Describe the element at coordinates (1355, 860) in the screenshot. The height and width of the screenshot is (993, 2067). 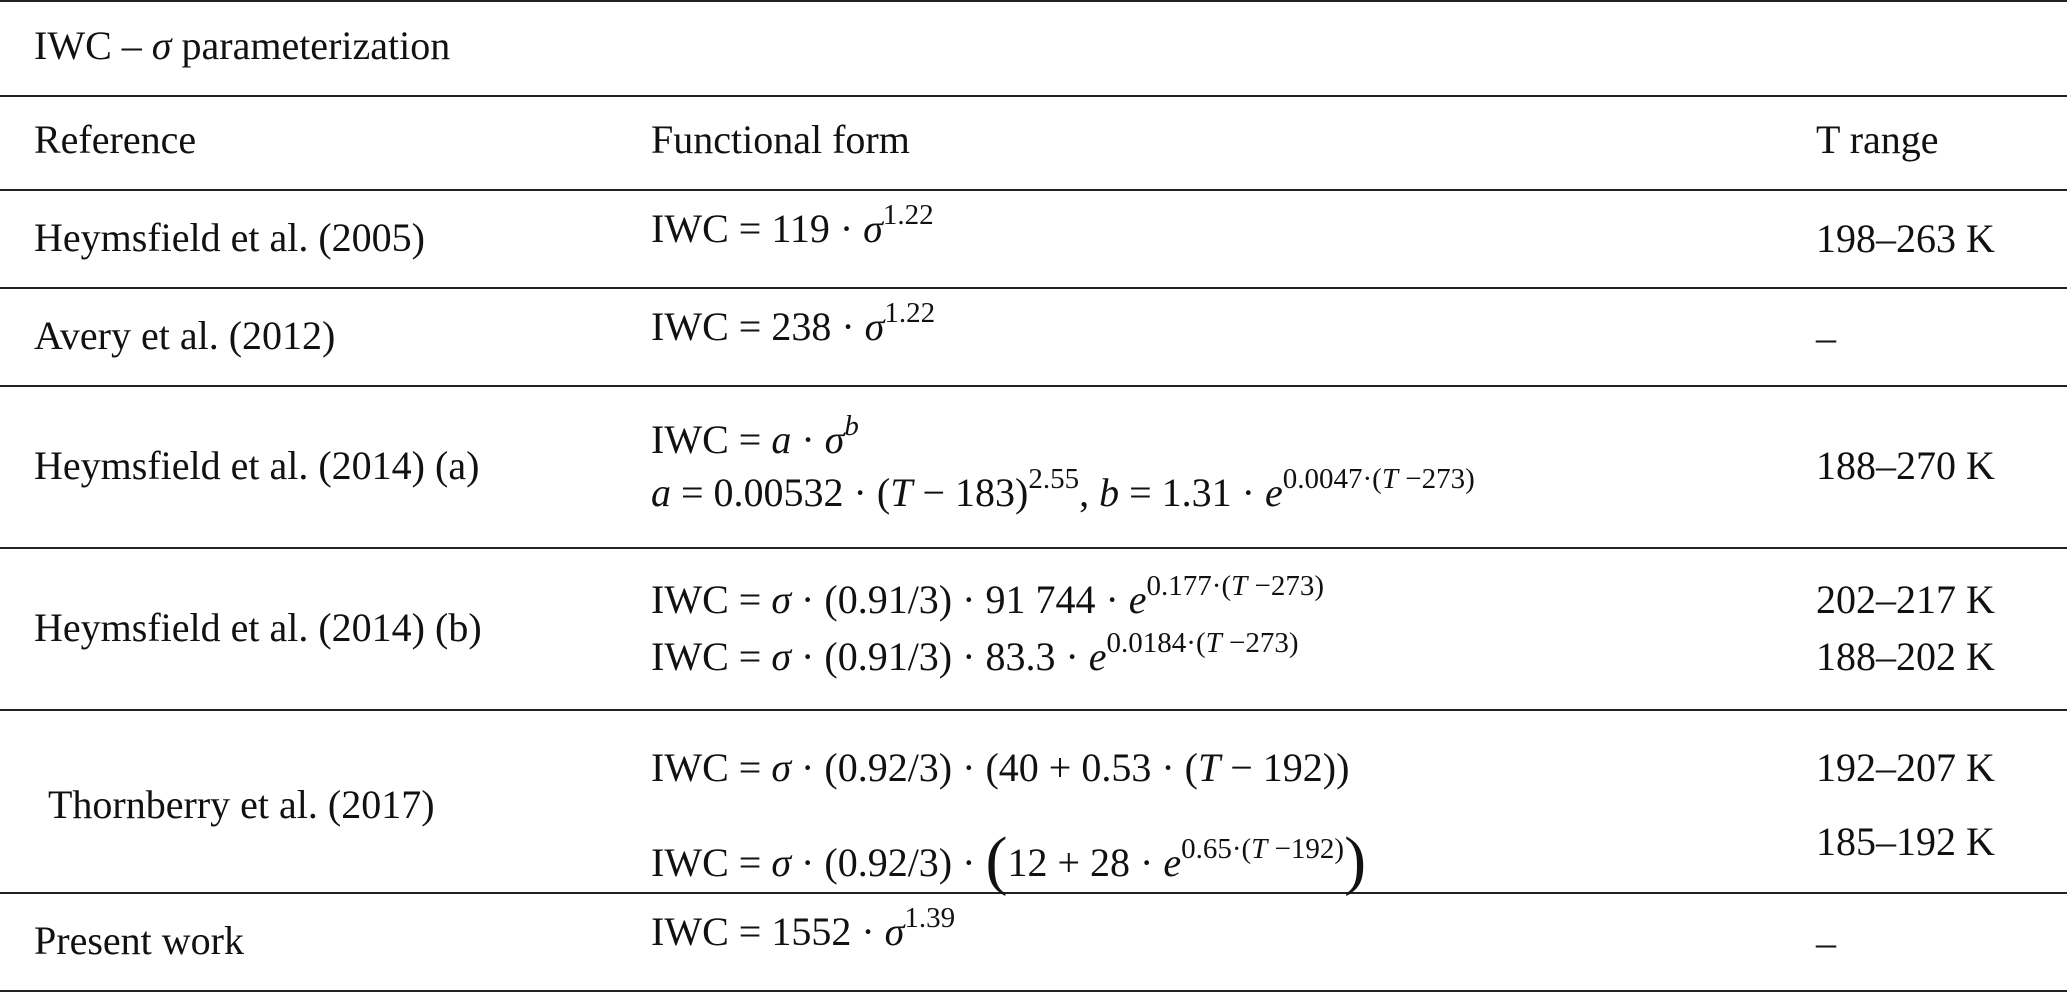
I see `large-paren: )` at that location.